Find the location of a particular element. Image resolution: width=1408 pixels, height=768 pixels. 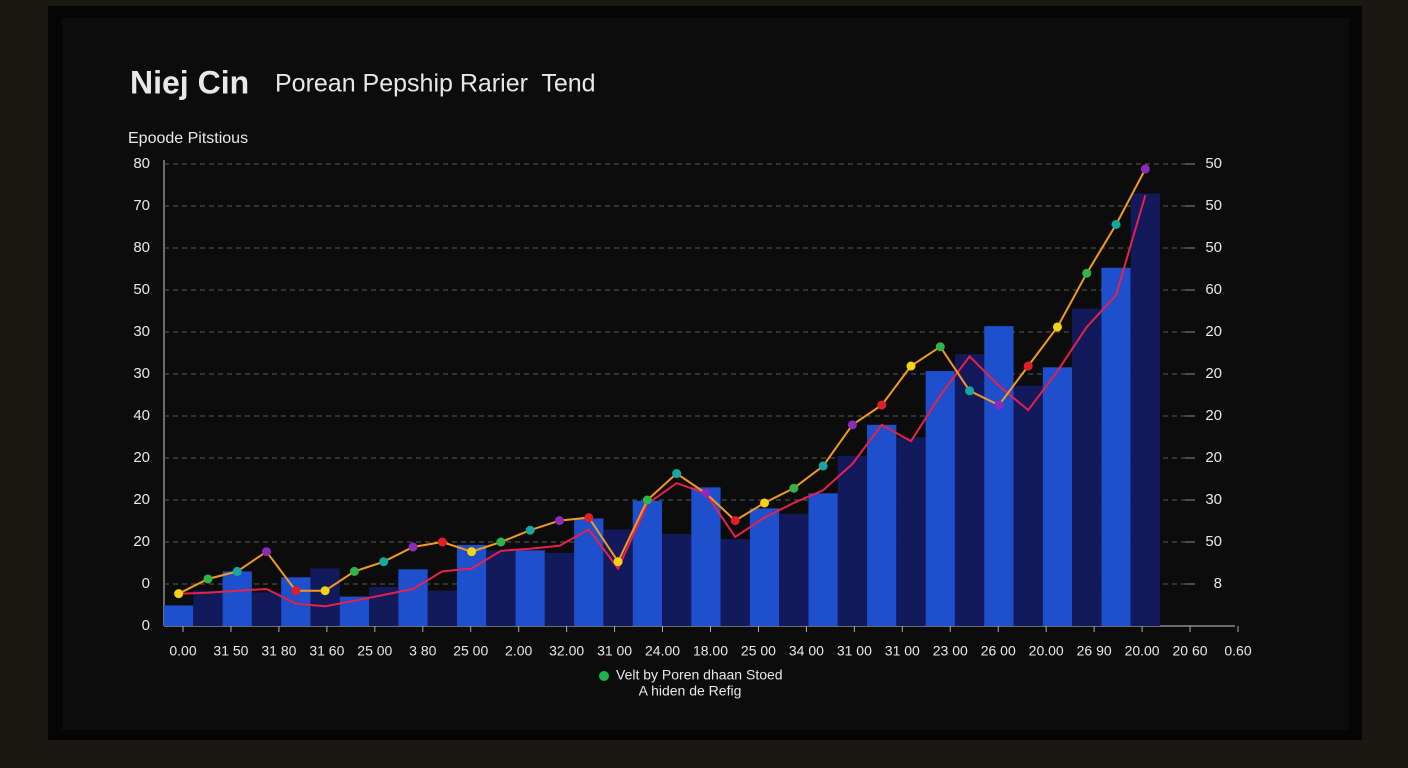

x-tick-label: 0.00 is located at coordinates (182, 651).